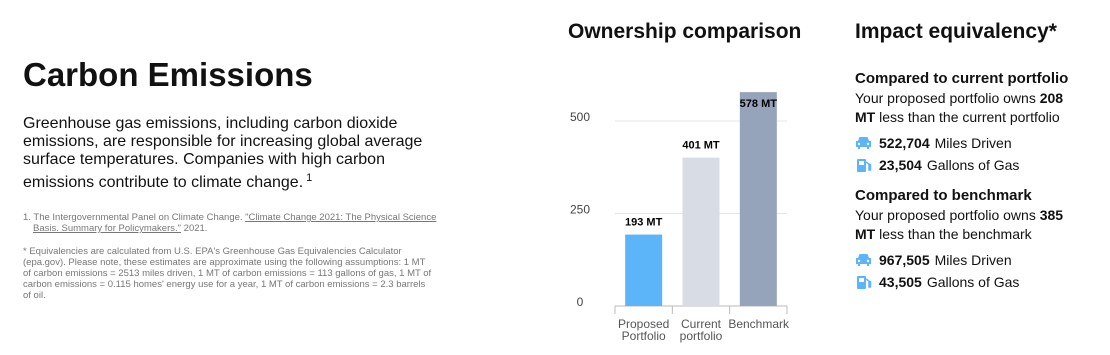 Image resolution: width=1110 pixels, height=355 pixels. I want to click on impact-title: Impact equivalency*, so click(956, 31).